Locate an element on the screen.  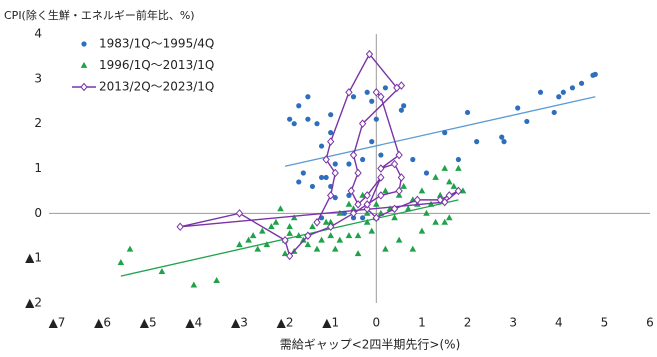
y-tick-label: ▲1 is located at coordinates (33, 258).